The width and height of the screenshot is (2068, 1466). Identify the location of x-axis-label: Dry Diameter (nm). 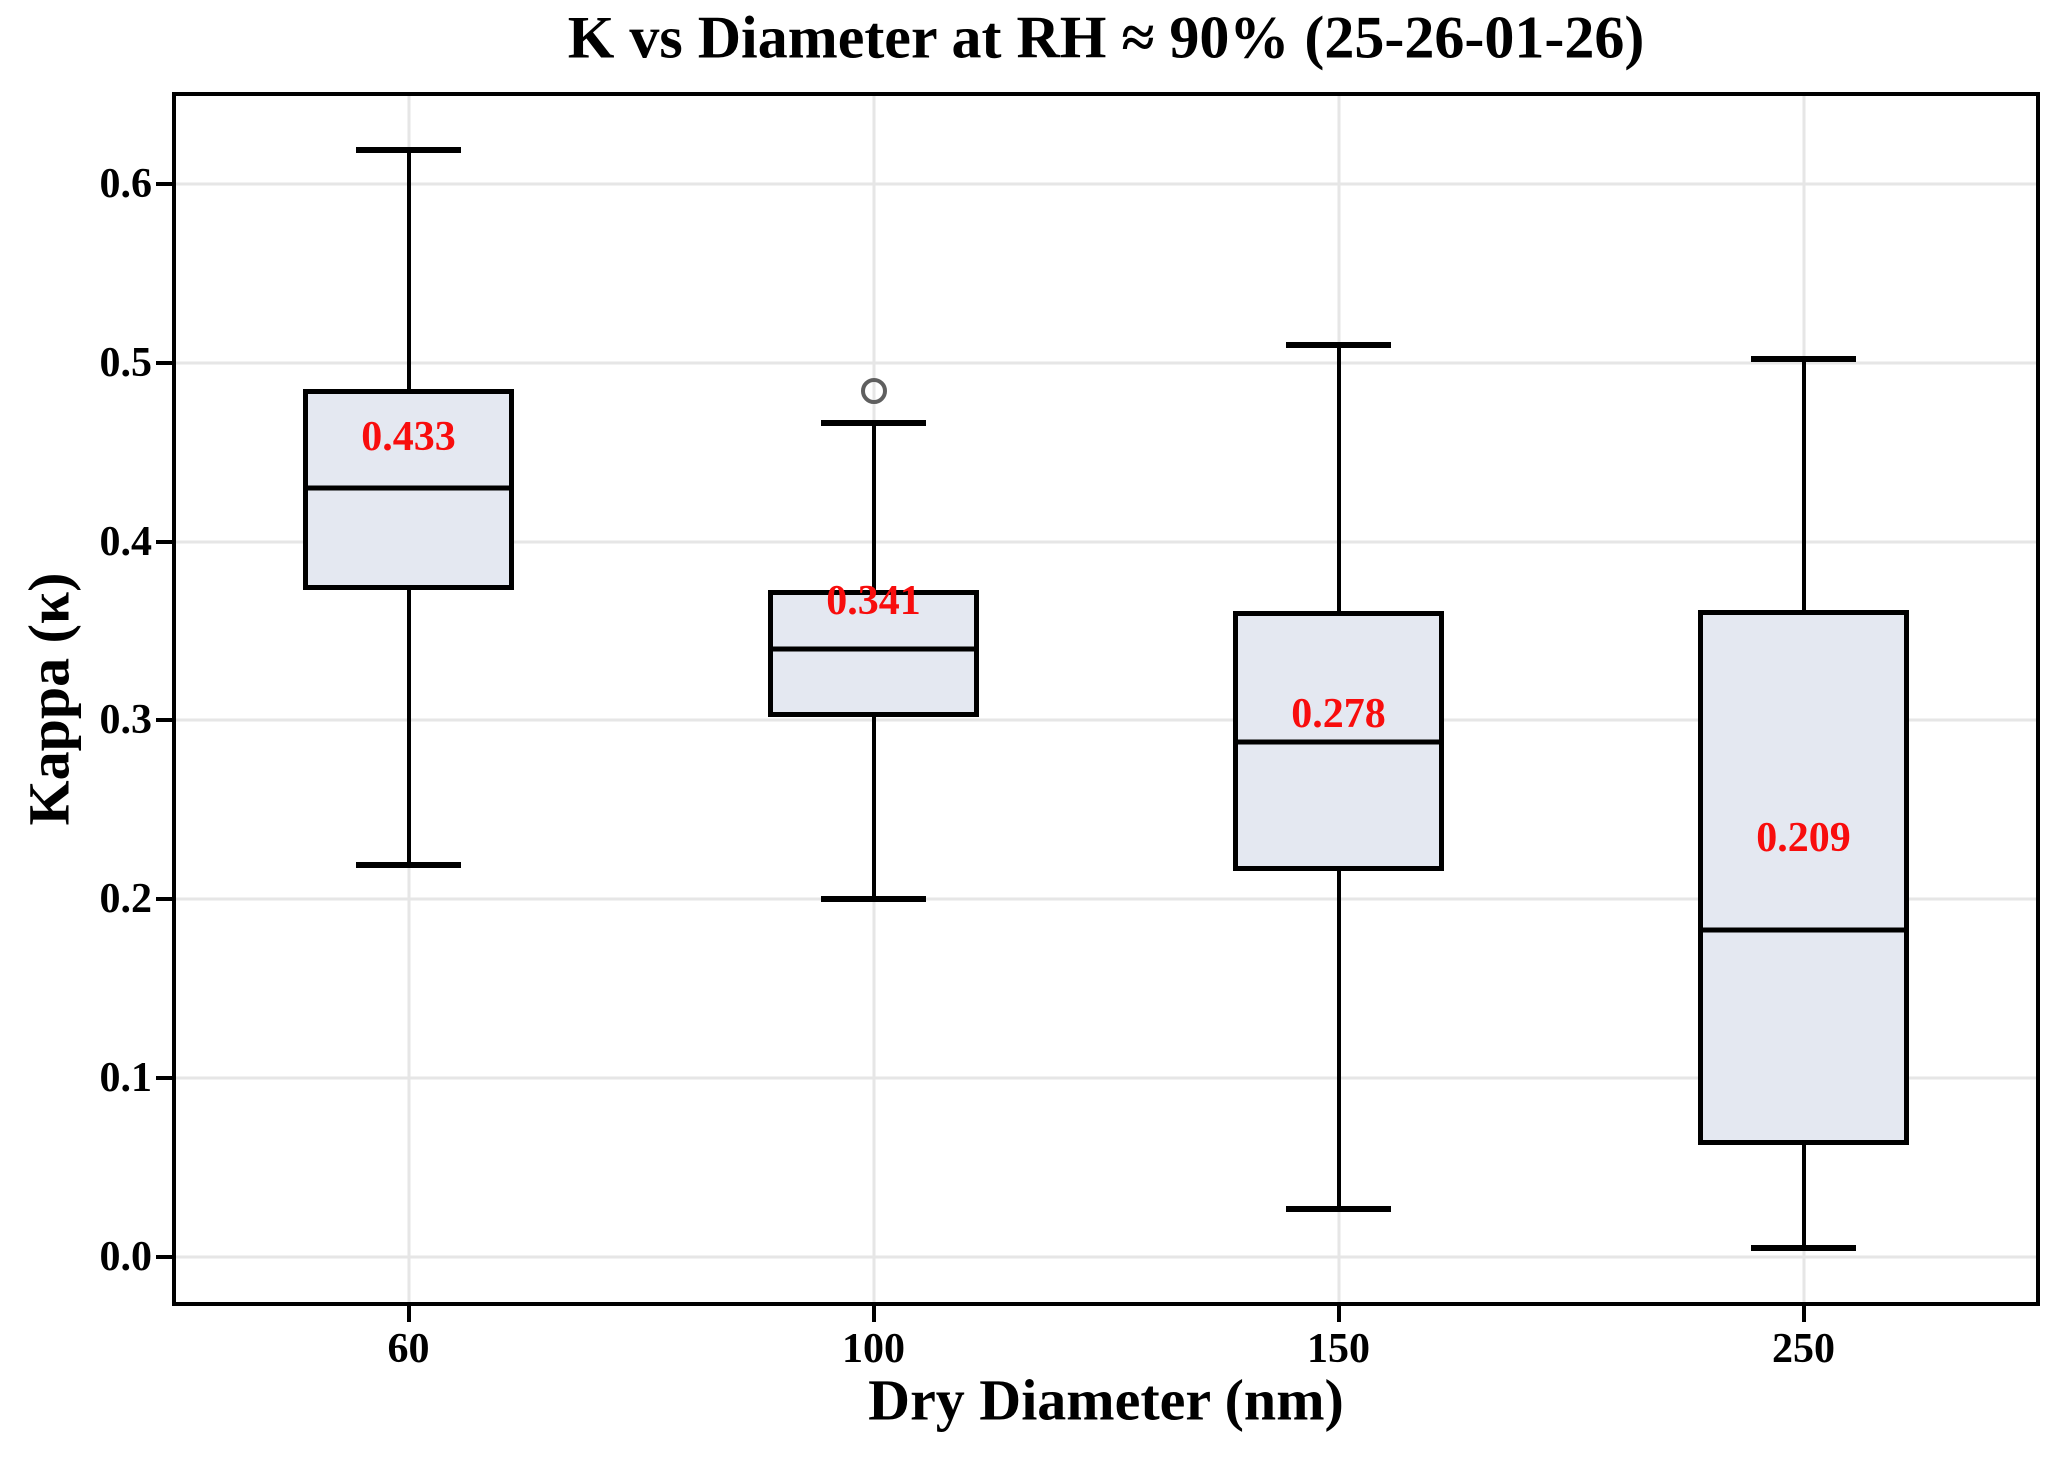
(1106, 1400).